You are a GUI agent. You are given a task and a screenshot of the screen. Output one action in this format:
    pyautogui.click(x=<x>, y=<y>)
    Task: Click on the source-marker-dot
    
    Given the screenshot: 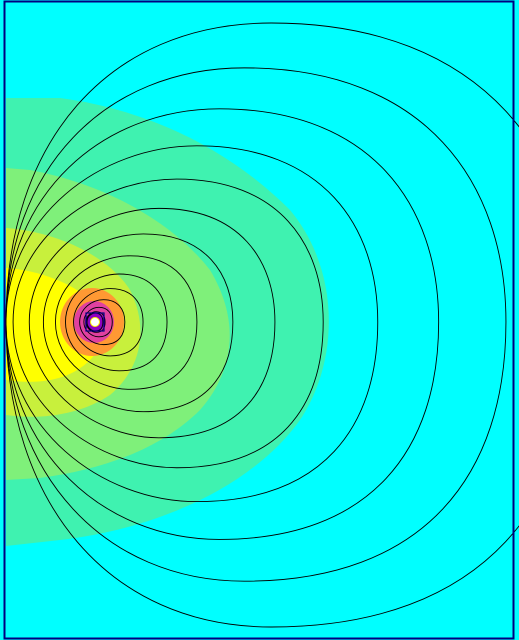 What is the action you would take?
    pyautogui.click(x=95, y=322)
    